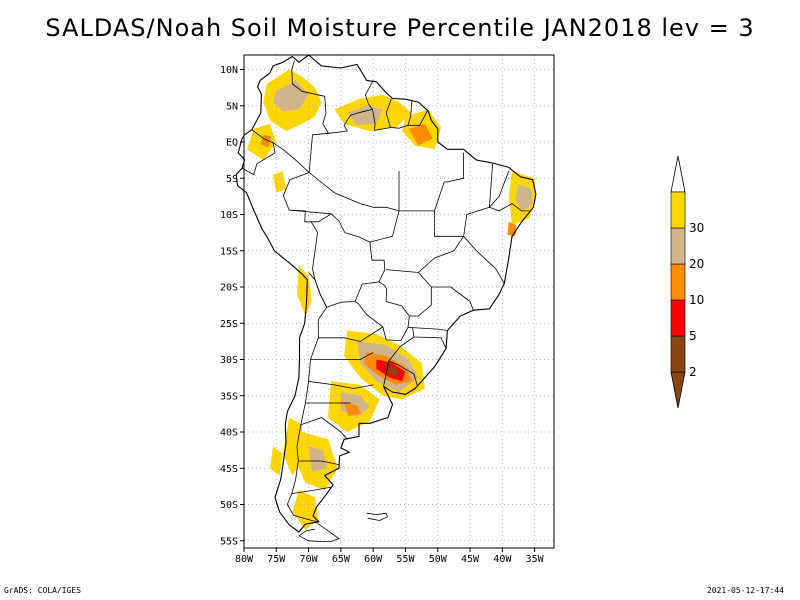  I want to click on lon-tick-label: 45W, so click(470, 559).